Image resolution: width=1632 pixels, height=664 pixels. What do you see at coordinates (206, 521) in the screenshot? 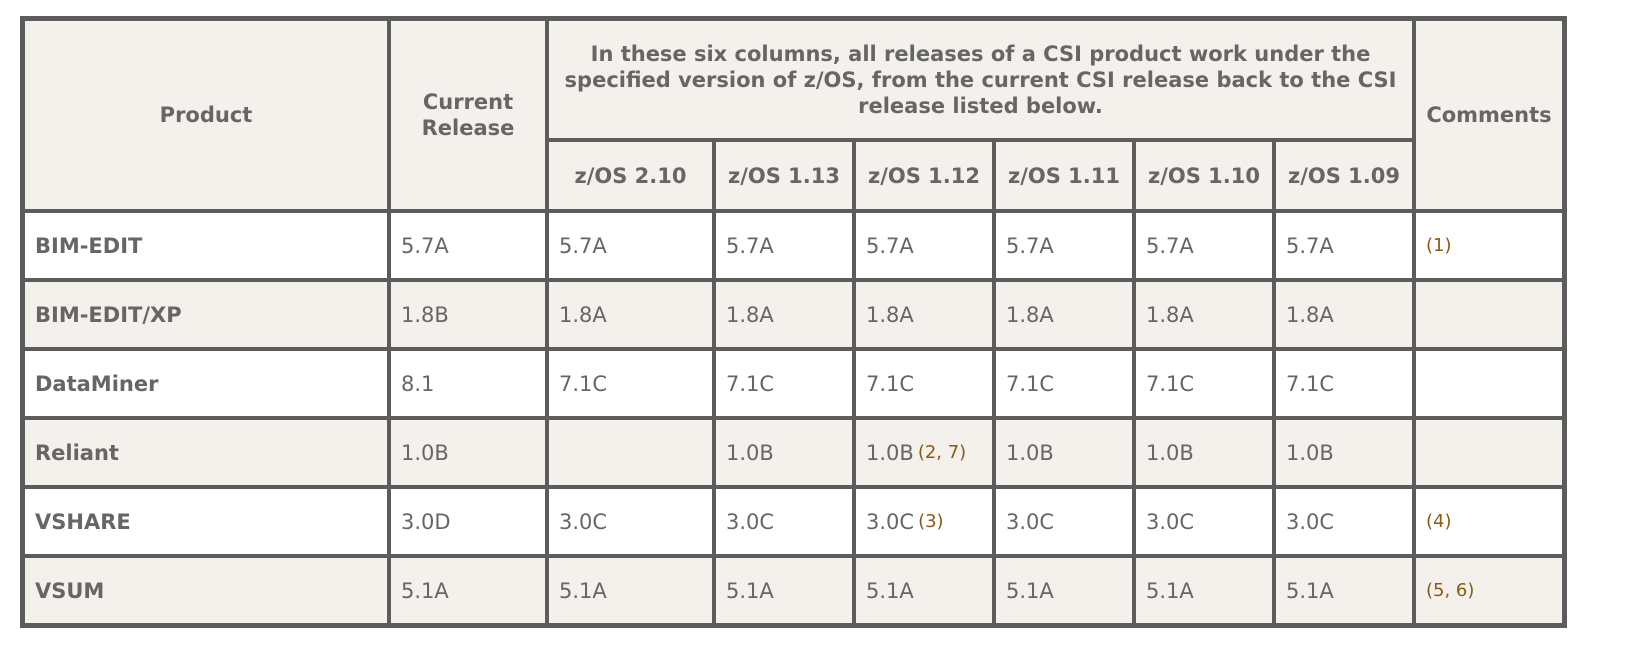
I see `product-name-cell: VSHARE` at bounding box center [206, 521].